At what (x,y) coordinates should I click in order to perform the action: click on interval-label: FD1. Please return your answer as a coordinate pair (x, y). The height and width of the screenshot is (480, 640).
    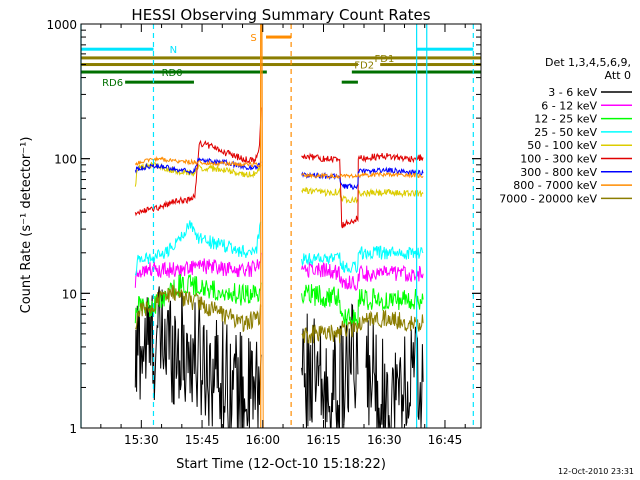
    Looking at the image, I should click on (385, 59).